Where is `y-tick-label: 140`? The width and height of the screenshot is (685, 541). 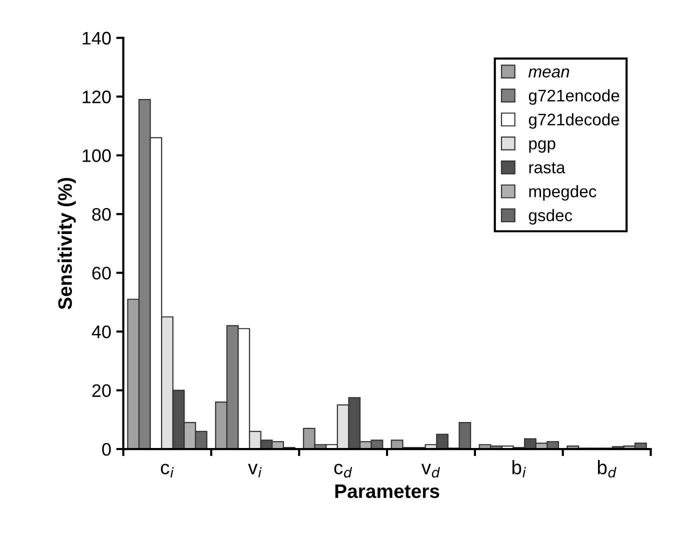
y-tick-label: 140 is located at coordinates (96, 38).